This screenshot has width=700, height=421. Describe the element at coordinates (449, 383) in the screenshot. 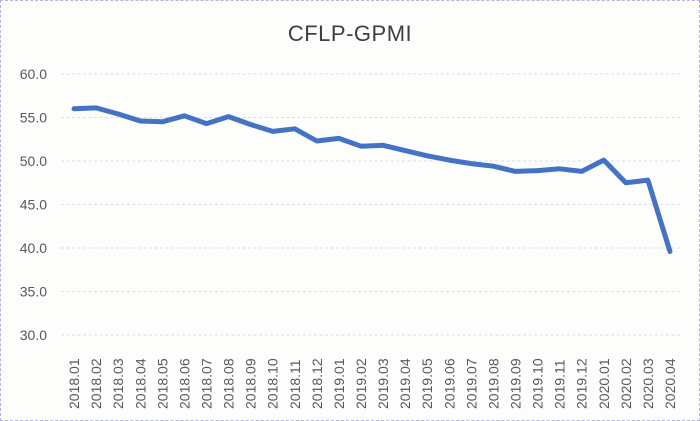

I see `x-axis-tick-label: 2019.06` at that location.